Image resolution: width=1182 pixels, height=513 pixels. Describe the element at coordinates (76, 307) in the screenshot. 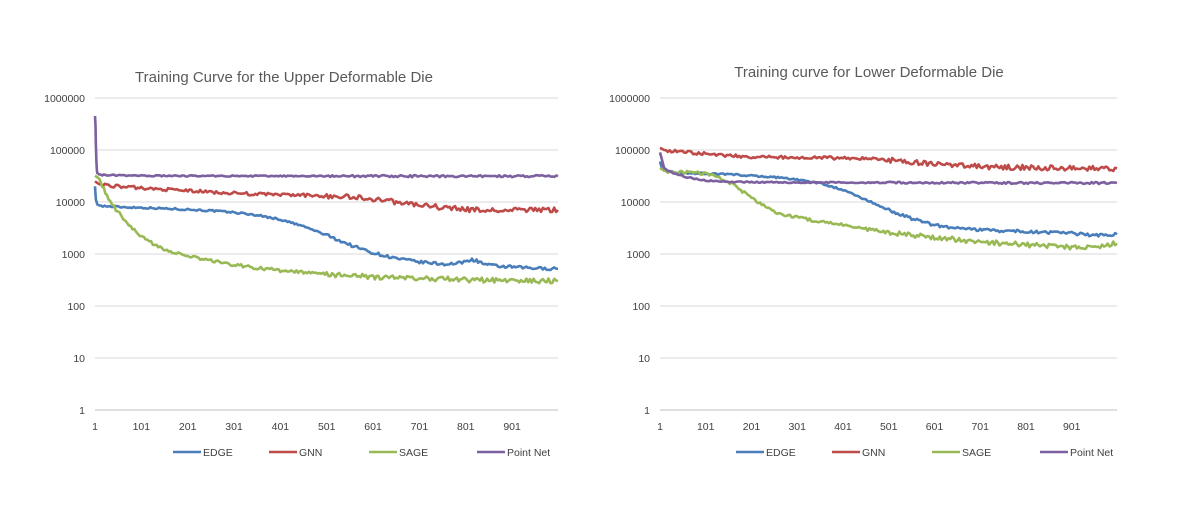

I see `chart1-y-tick-100: 100` at that location.